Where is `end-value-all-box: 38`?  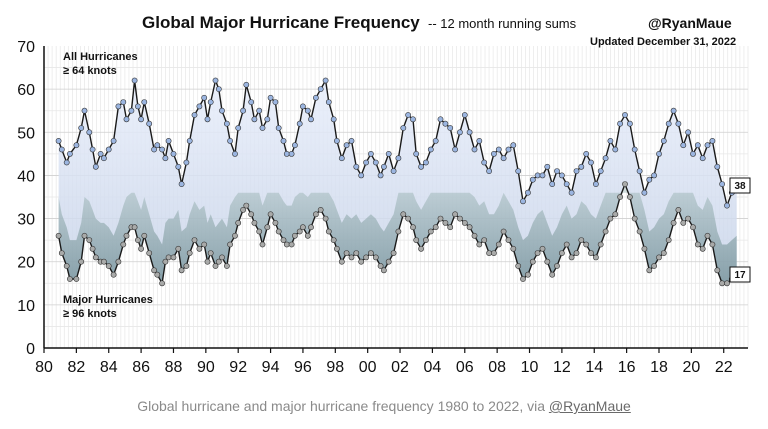
end-value-all-box: 38 is located at coordinates (740, 185).